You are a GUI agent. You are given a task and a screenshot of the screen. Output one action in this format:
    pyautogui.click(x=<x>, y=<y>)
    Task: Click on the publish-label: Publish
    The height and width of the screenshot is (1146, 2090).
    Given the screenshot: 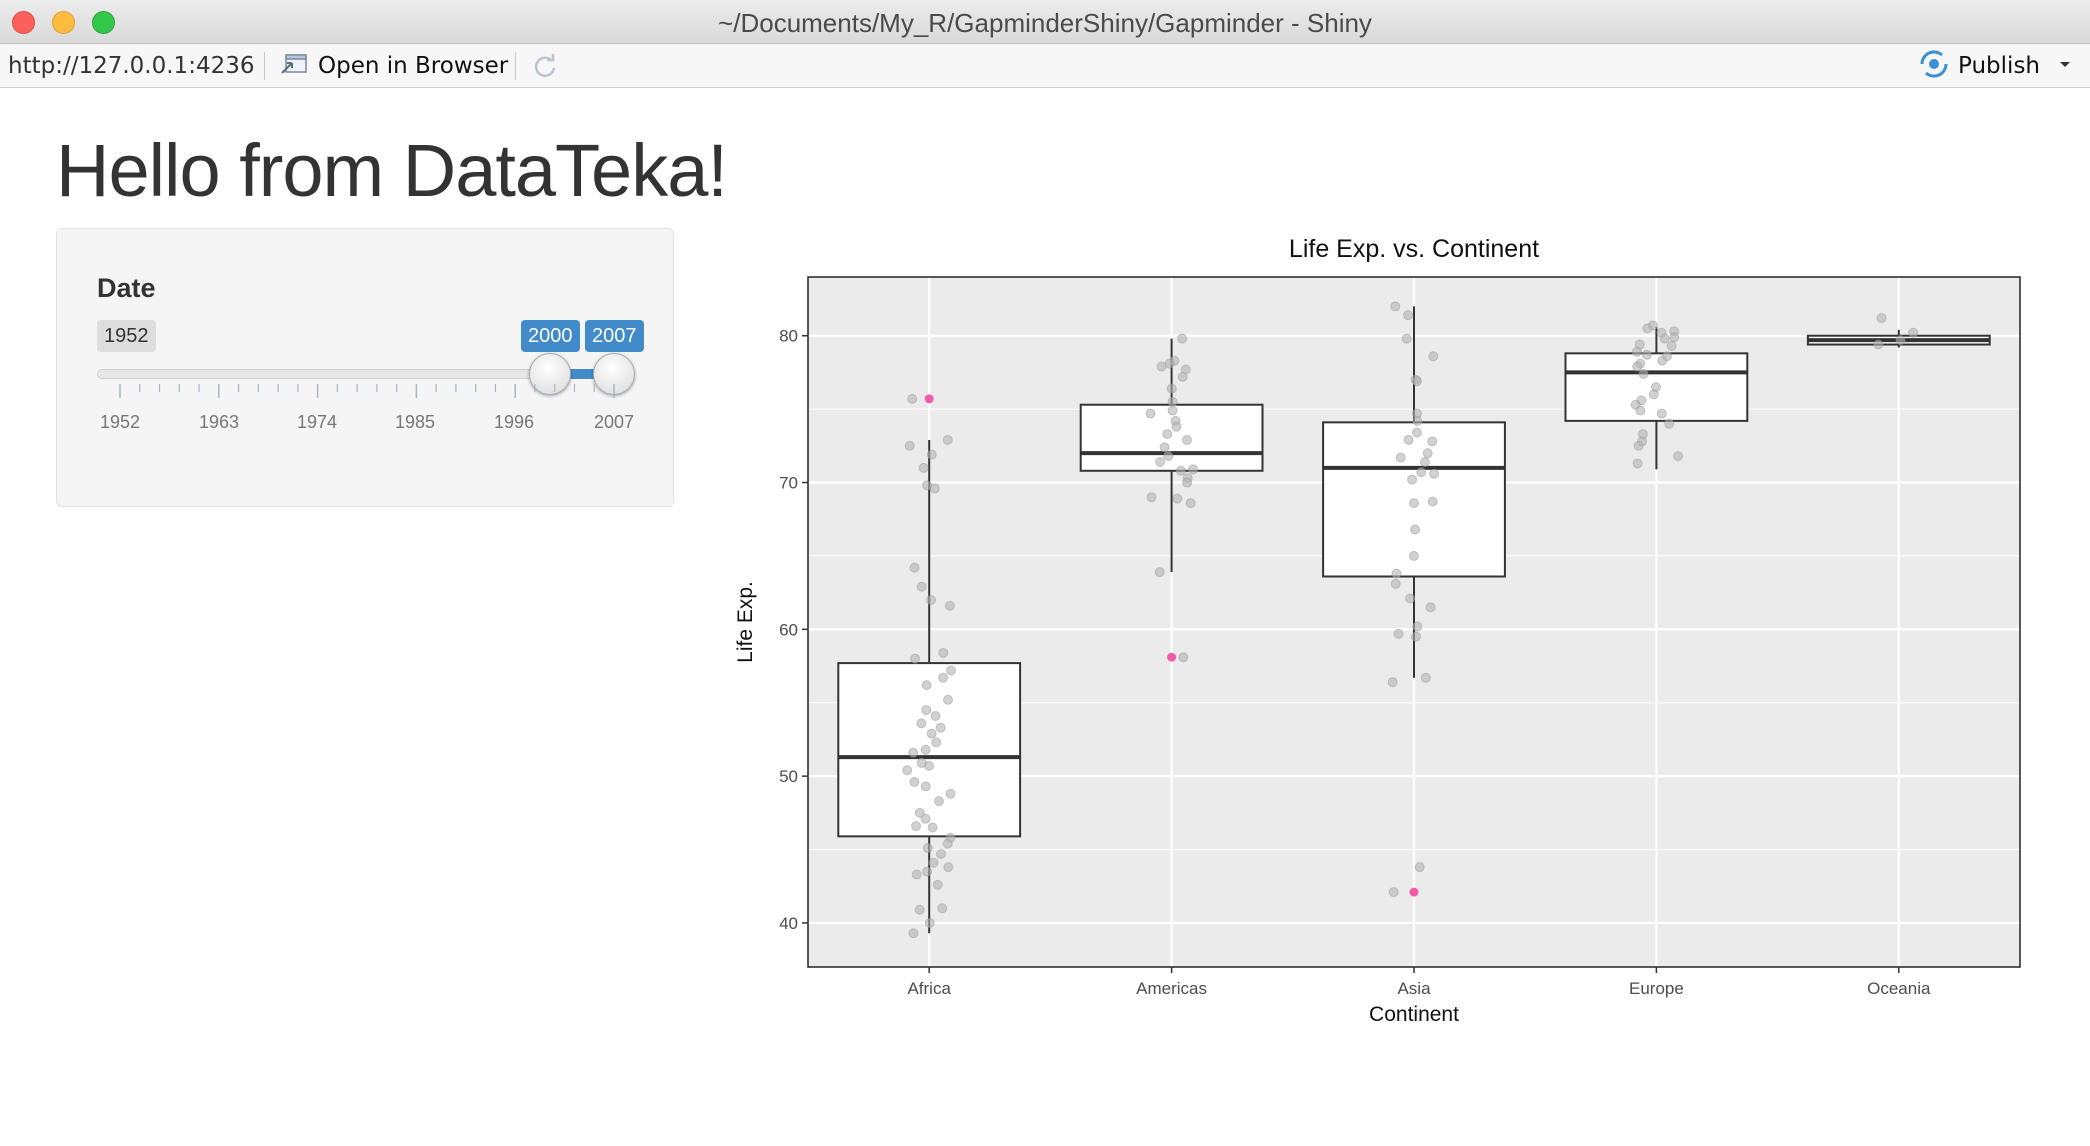 What is the action you would take?
    pyautogui.click(x=1999, y=66)
    